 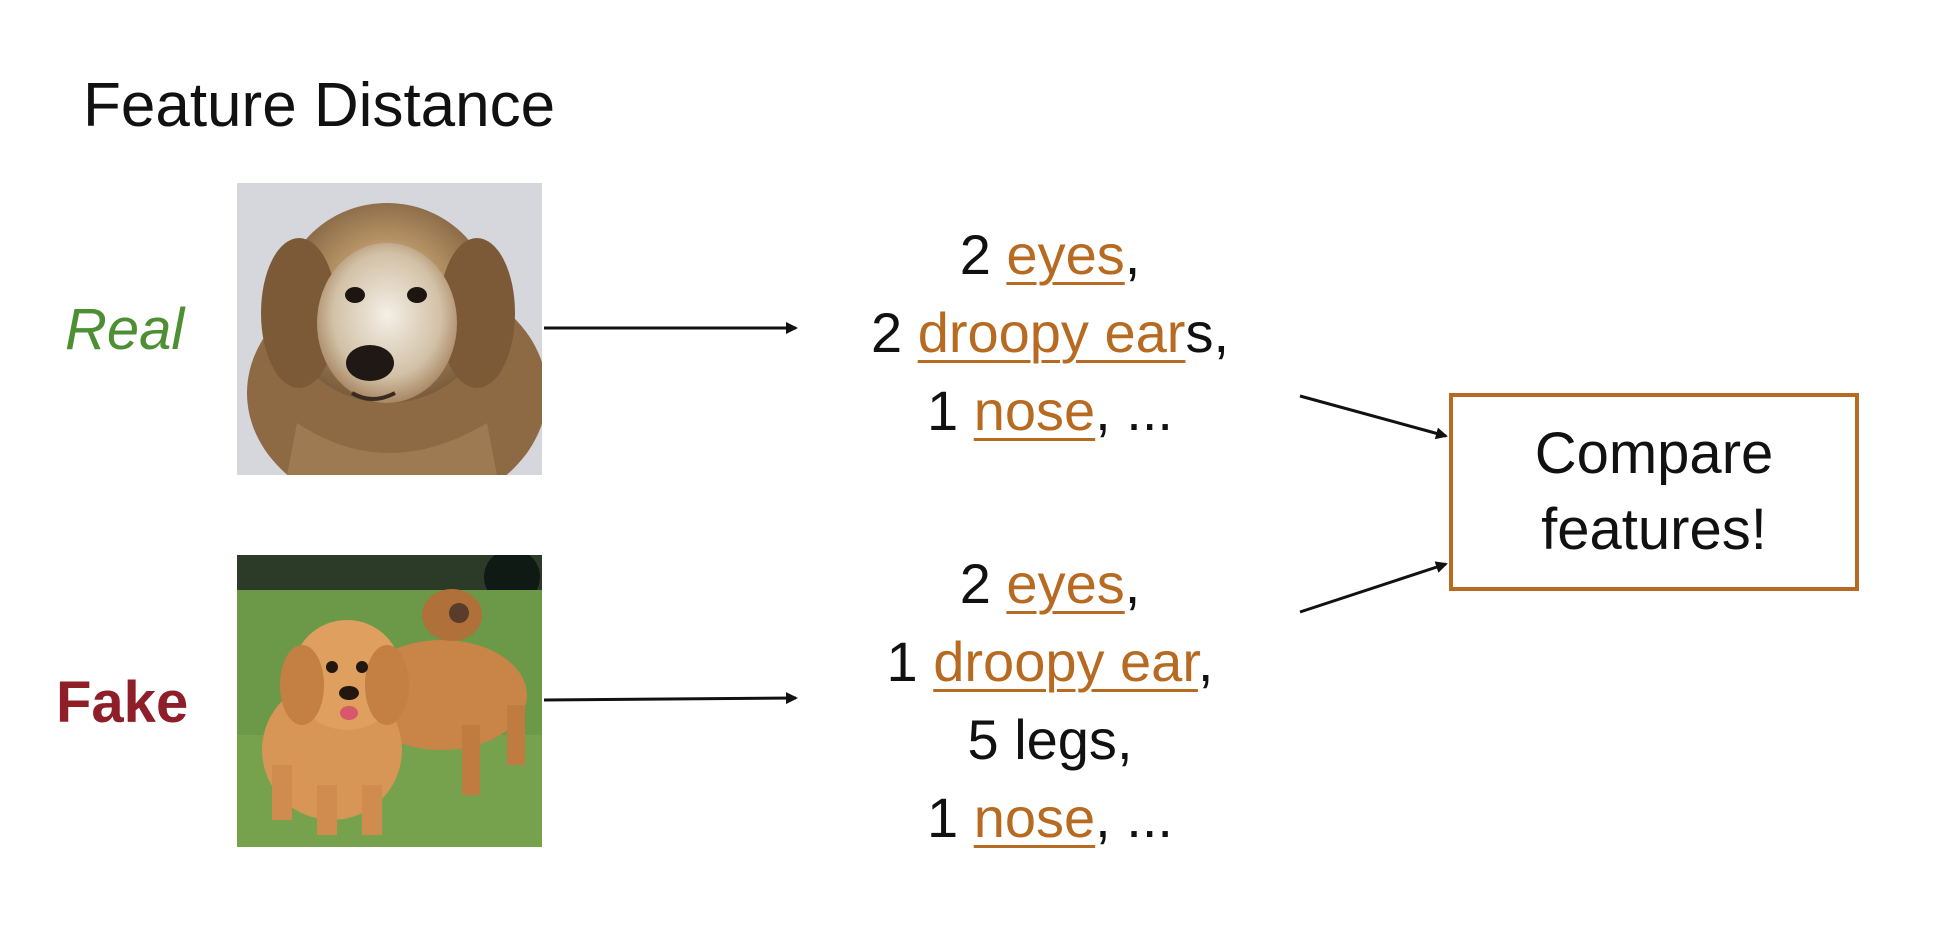 I want to click on fake-feature-line: 2 eyes,, so click(x=1050, y=584).